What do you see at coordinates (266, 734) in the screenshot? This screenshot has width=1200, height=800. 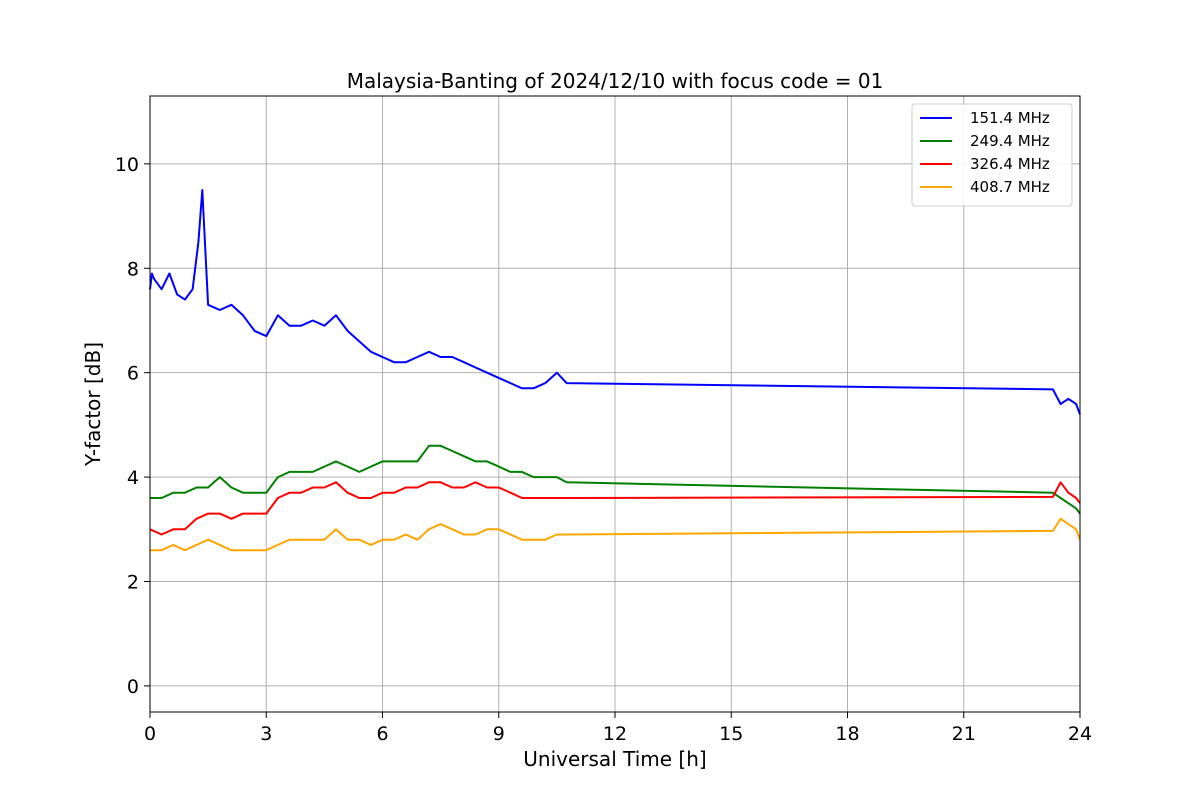 I see `x-tick-label: 3` at bounding box center [266, 734].